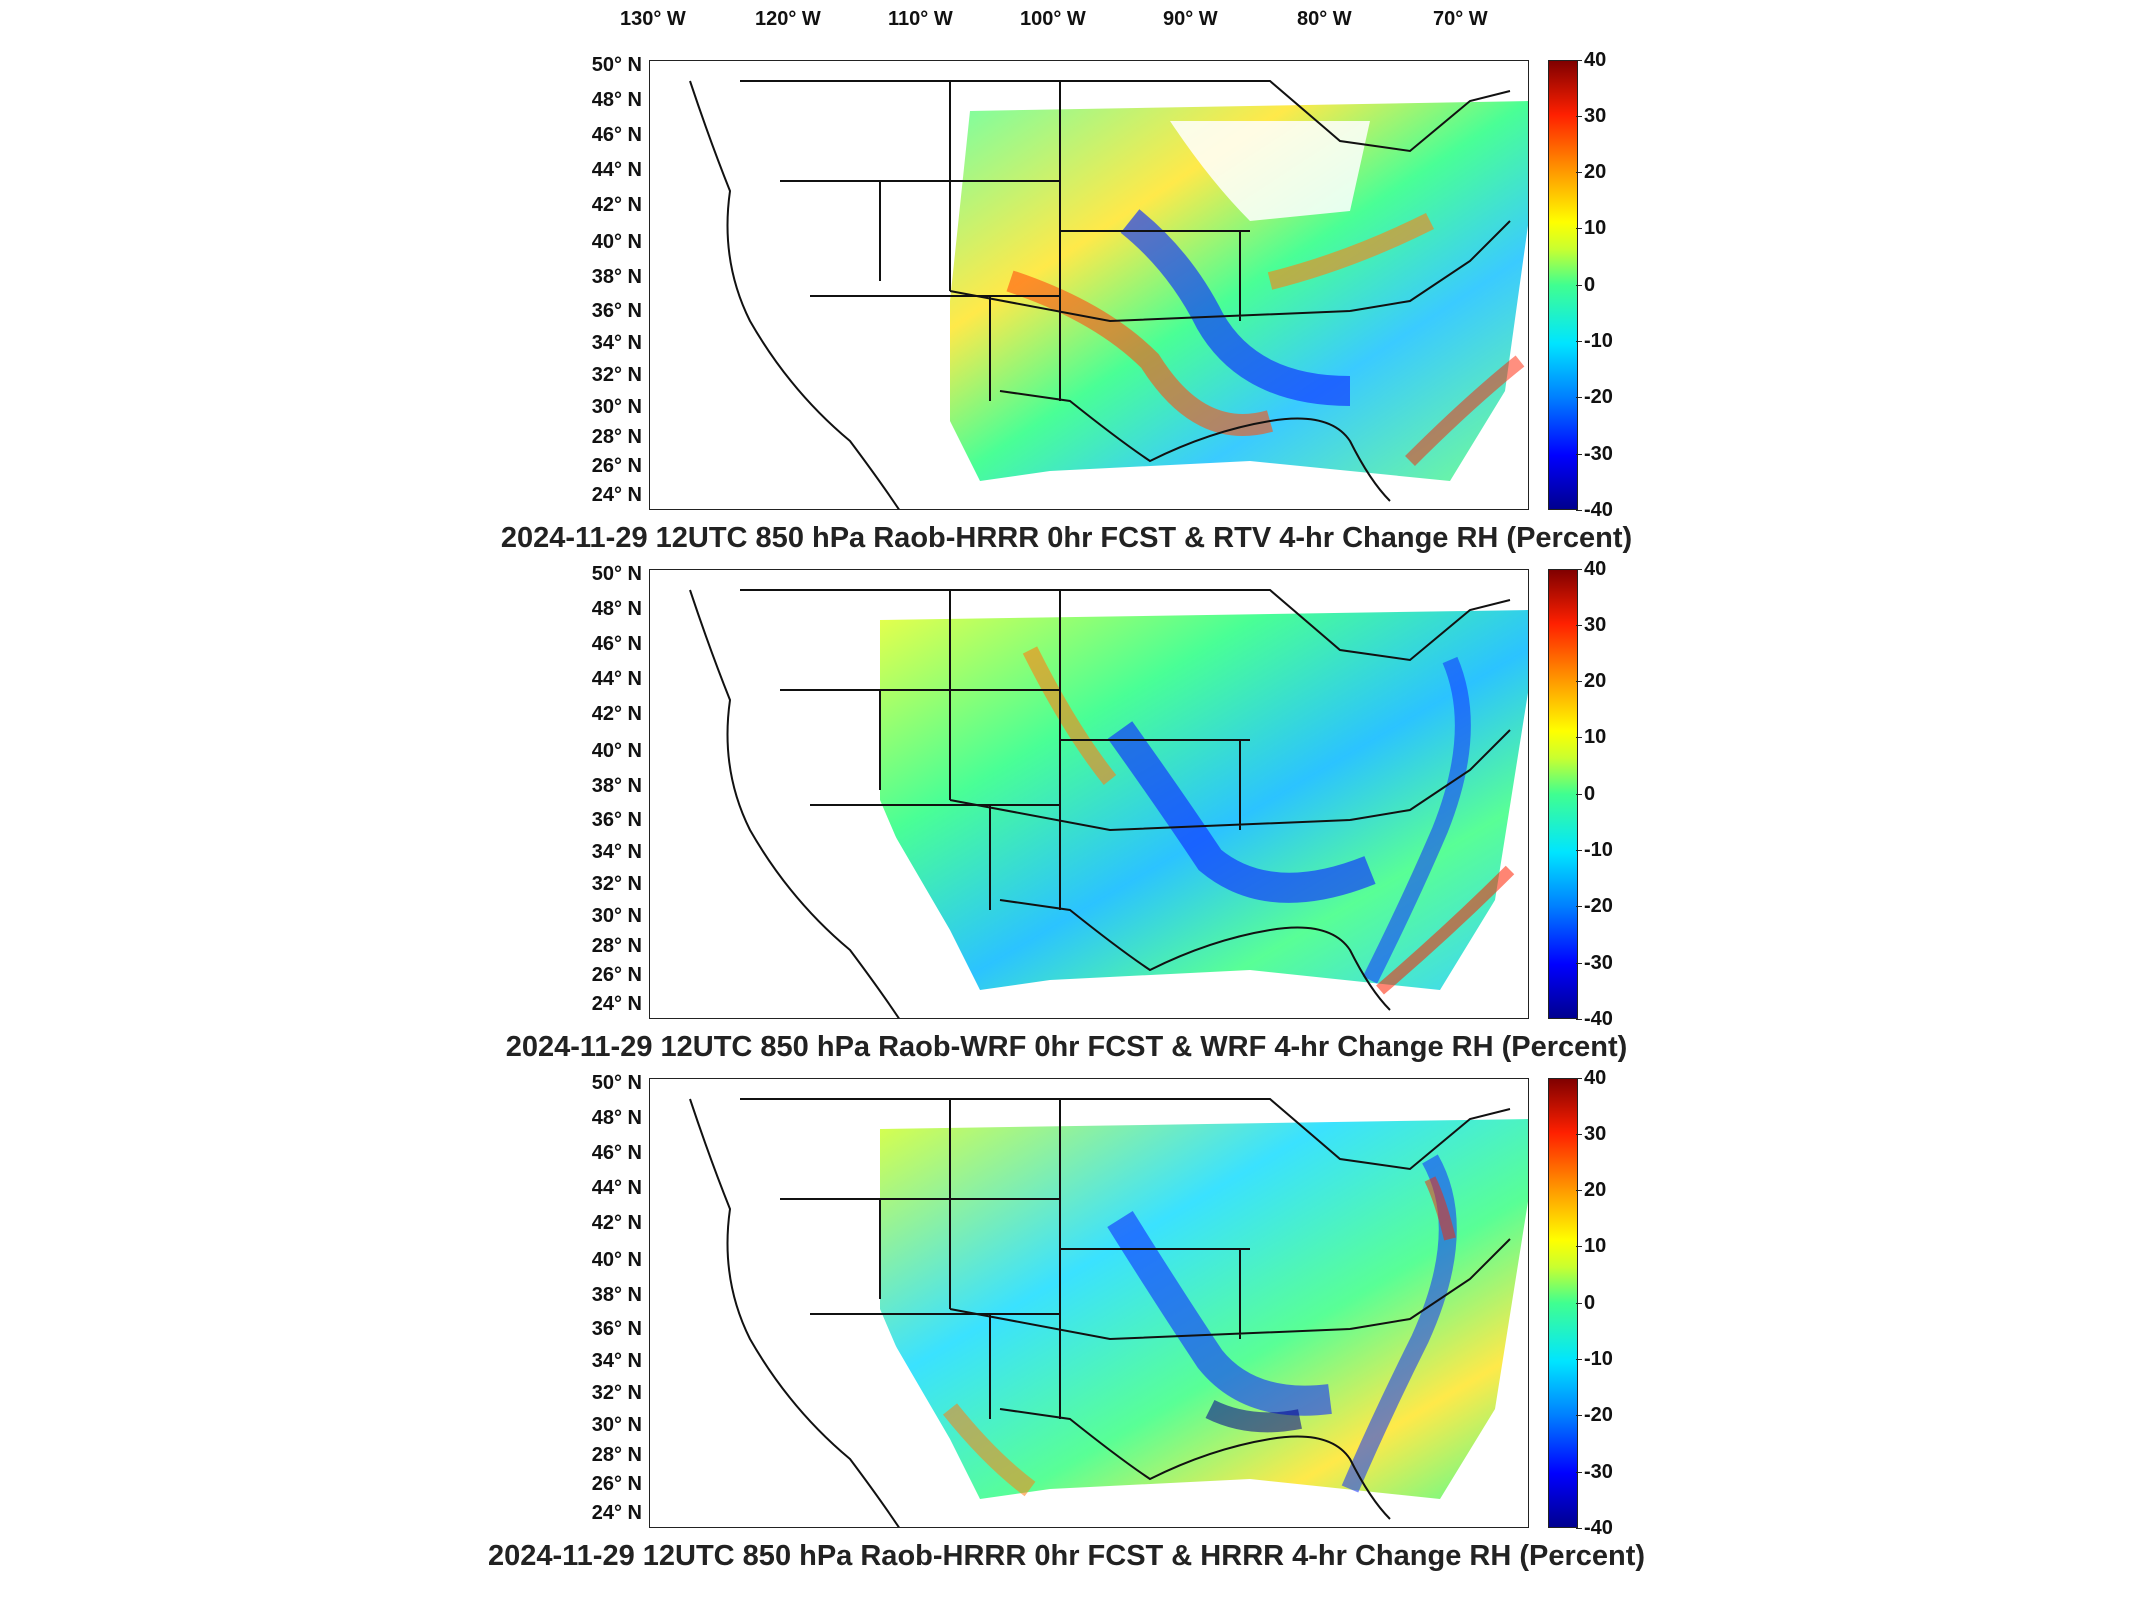 The image size is (2133, 1600). Describe the element at coordinates (1053, 19) in the screenshot. I see `longitude-label-100w: 100° W` at that location.